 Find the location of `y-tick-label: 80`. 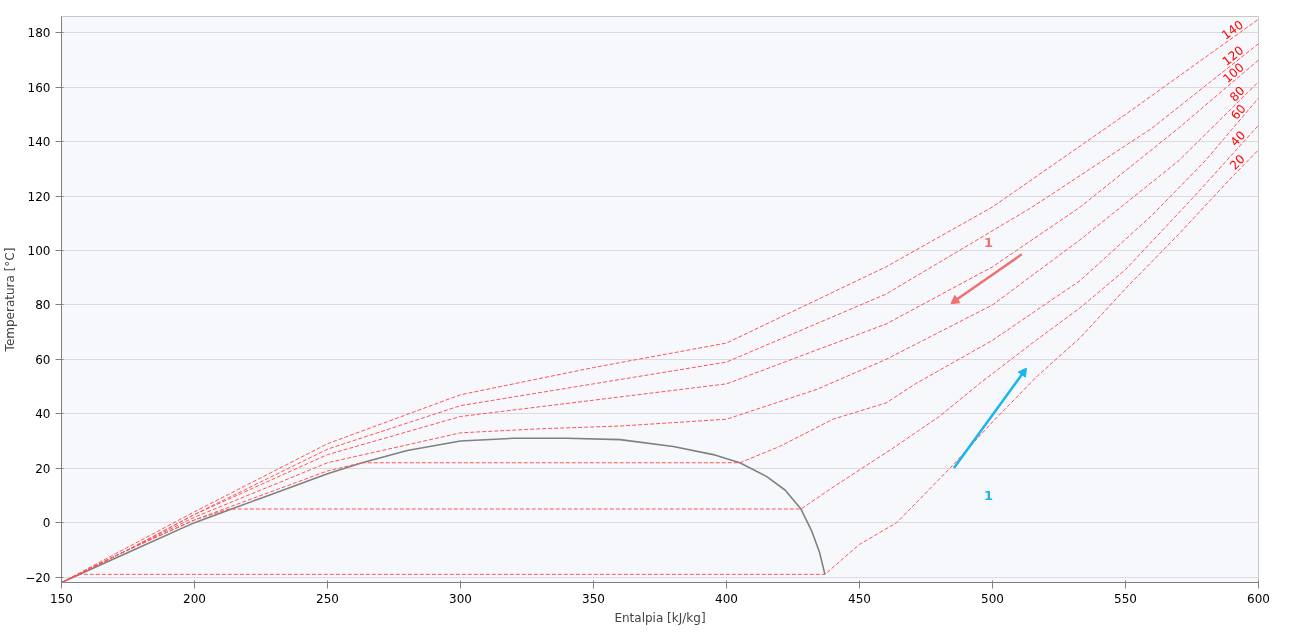

y-tick-label: 80 is located at coordinates (43, 305).